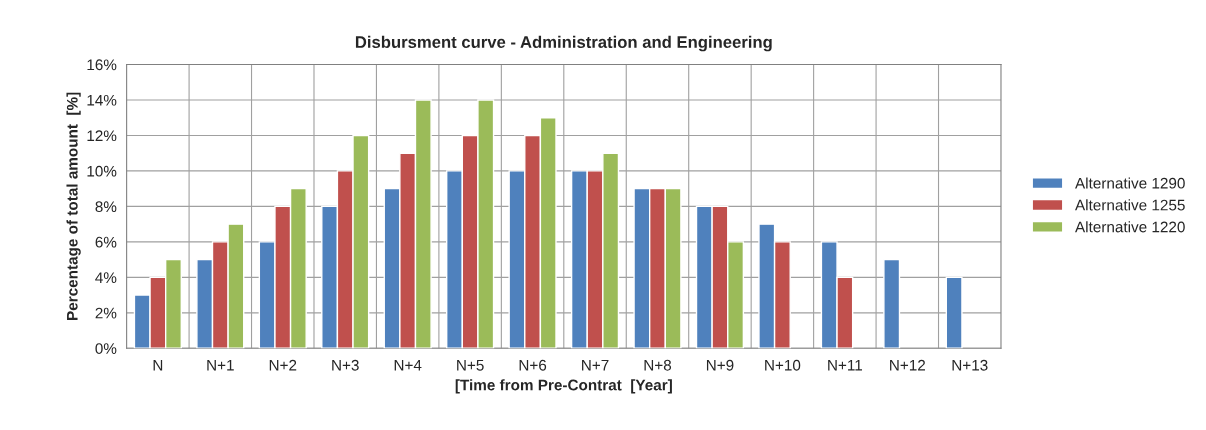 The height and width of the screenshot is (430, 1206). I want to click on y-tick-label: 2%, so click(106, 313).